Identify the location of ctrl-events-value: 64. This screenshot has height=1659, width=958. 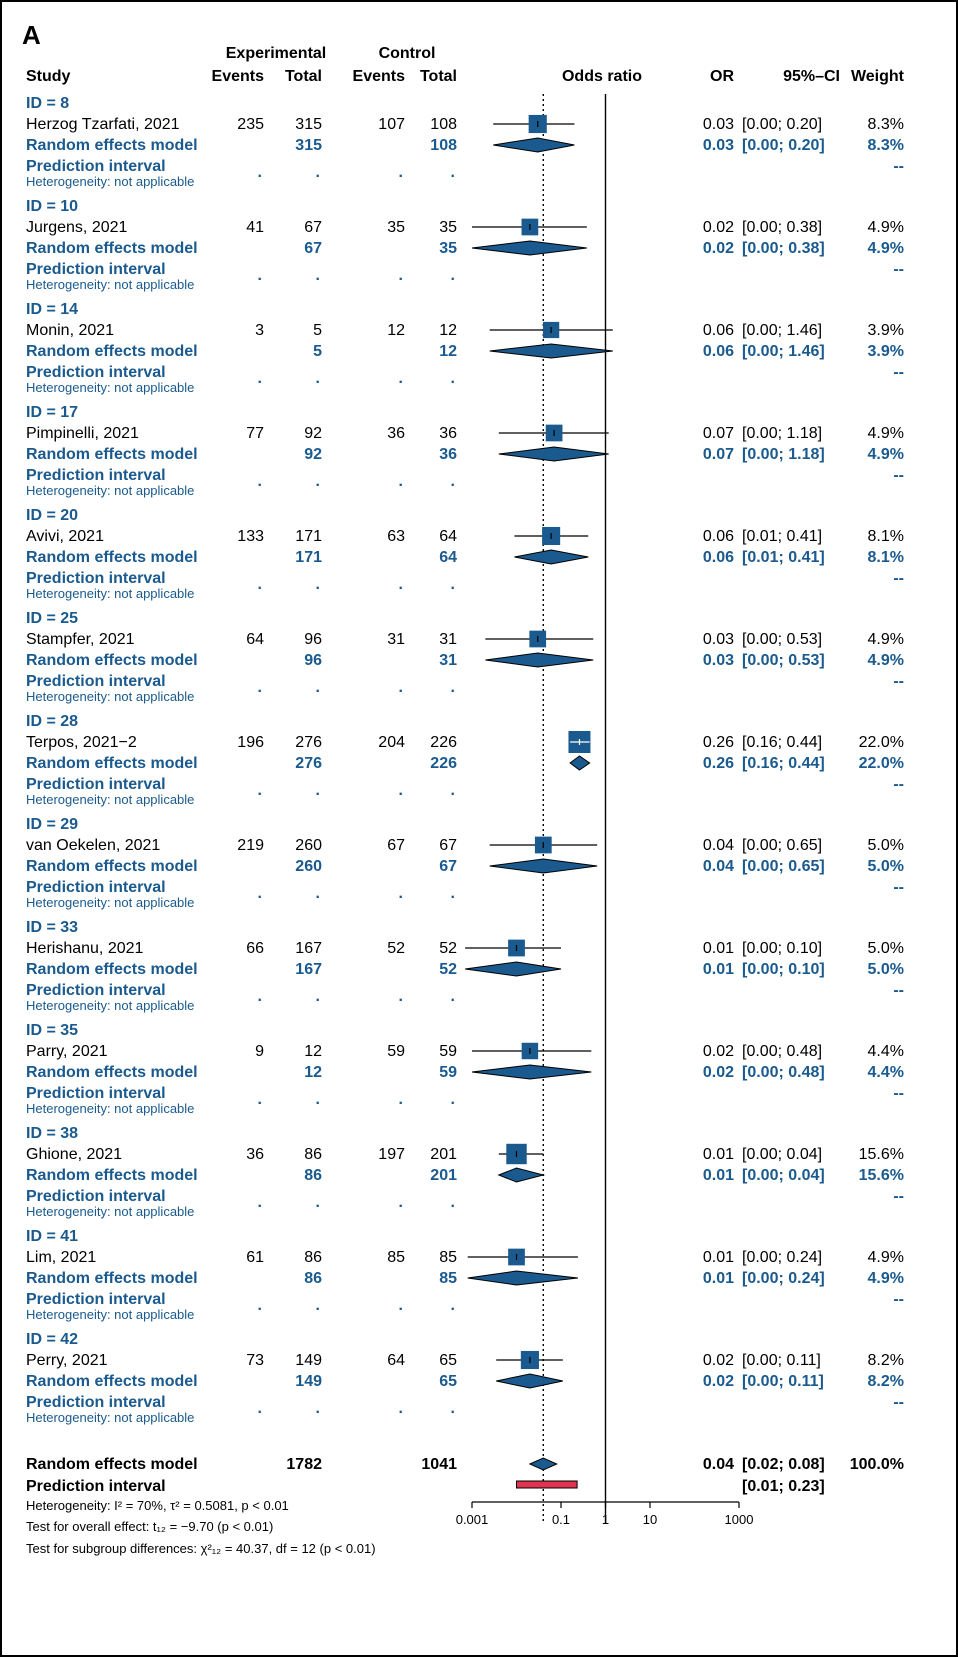
(396, 1360).